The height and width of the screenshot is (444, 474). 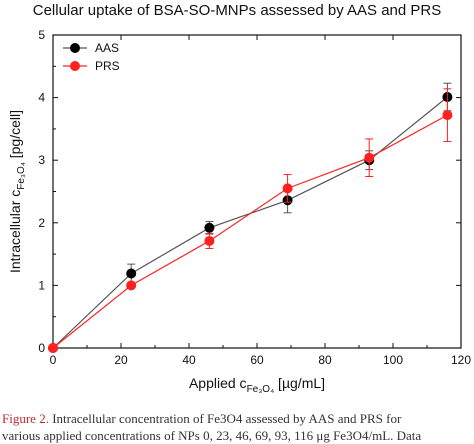 What do you see at coordinates (107, 48) in the screenshot?
I see `legend-label-aas: AAS` at bounding box center [107, 48].